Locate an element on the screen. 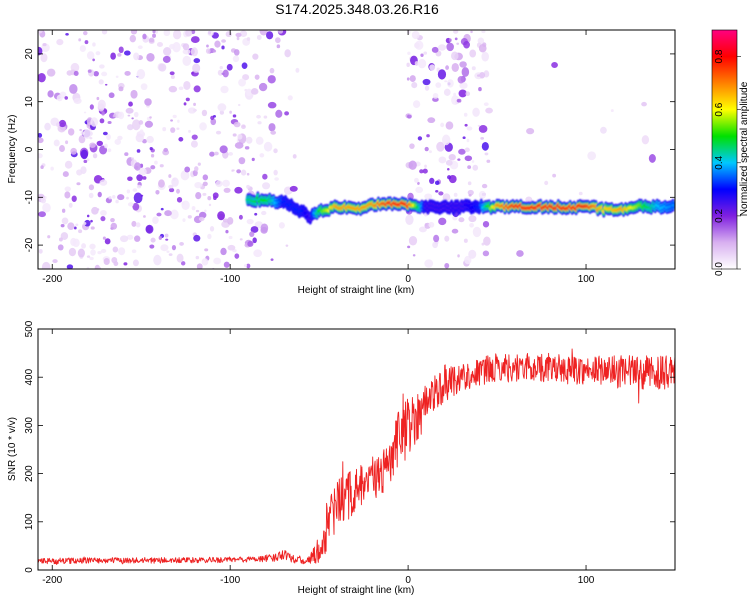  spectrogram-y-tick-label: 0 is located at coordinates (29, 149).